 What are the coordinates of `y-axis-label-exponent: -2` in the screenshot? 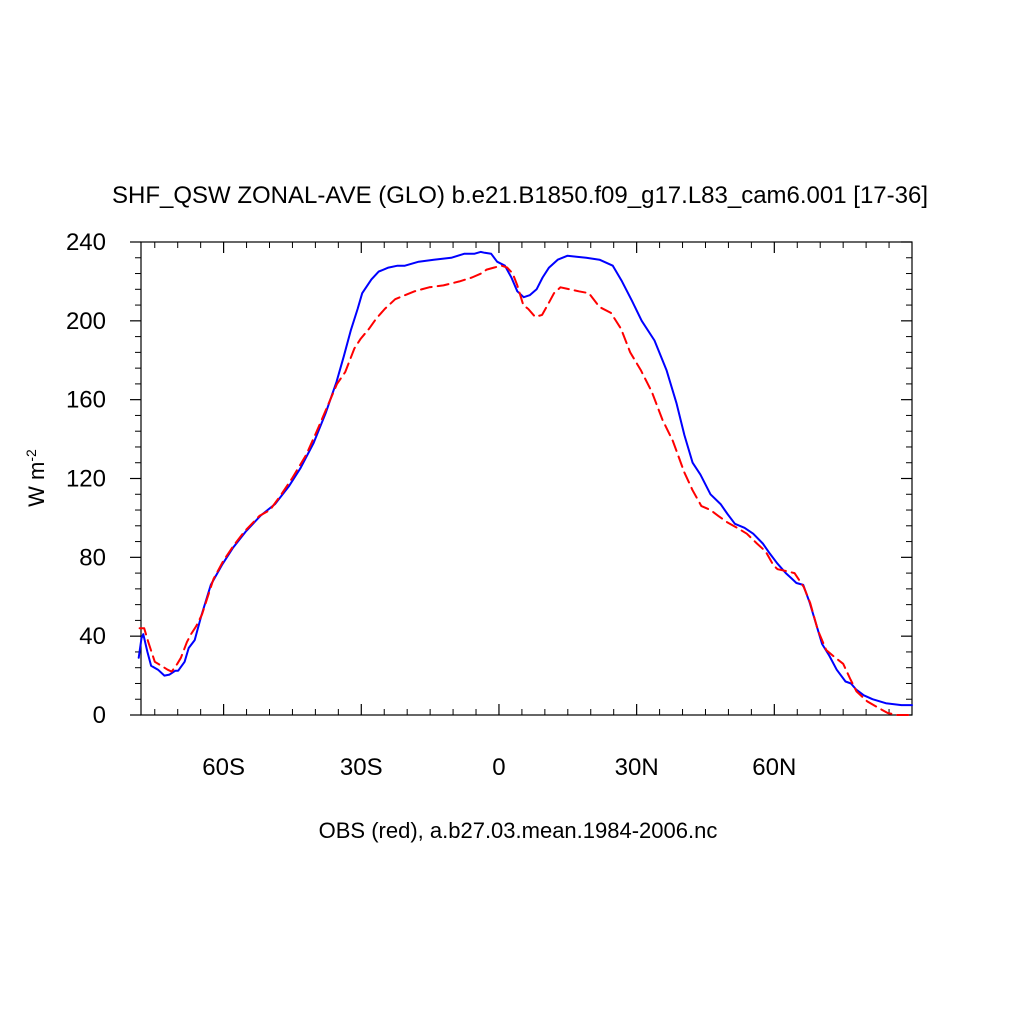 It's located at (31, 455).